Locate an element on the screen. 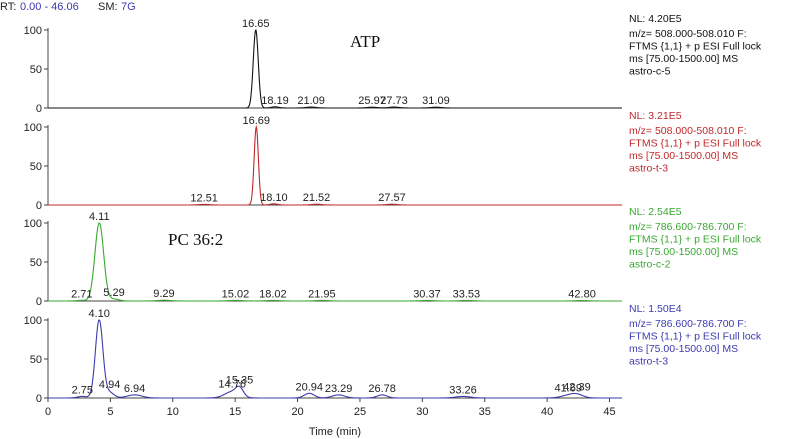 The width and height of the screenshot is (787, 439). x-tick-label: 10 is located at coordinates (173, 412).